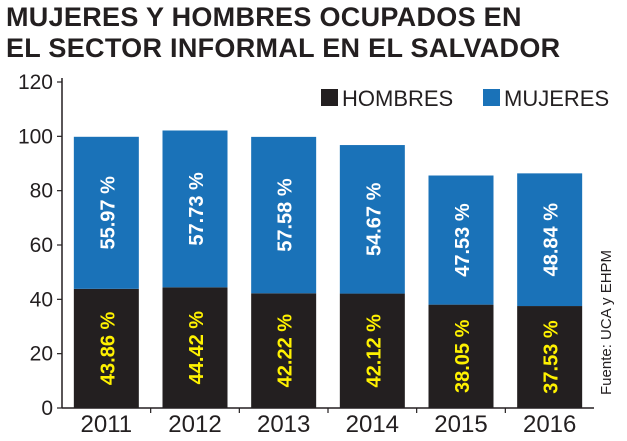  Describe the element at coordinates (283, 424) in the screenshot. I see `x-tick-label: 2013` at that location.